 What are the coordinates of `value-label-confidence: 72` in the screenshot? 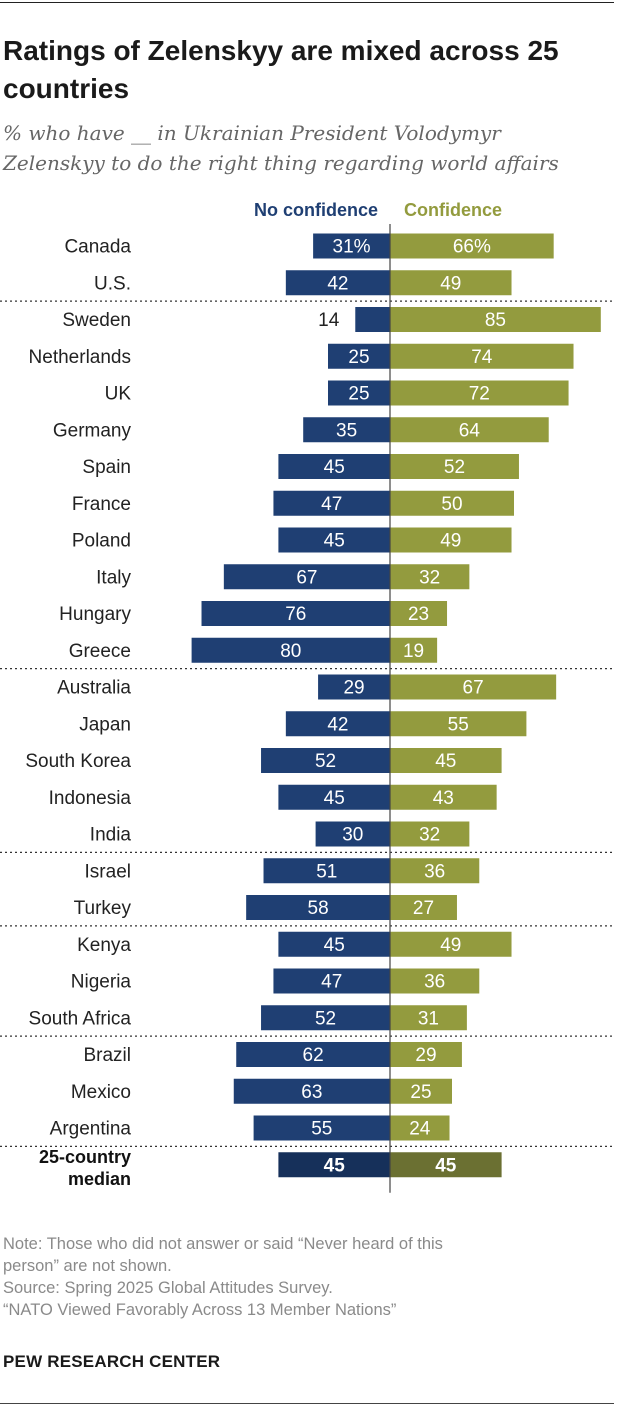 It's located at (479, 394).